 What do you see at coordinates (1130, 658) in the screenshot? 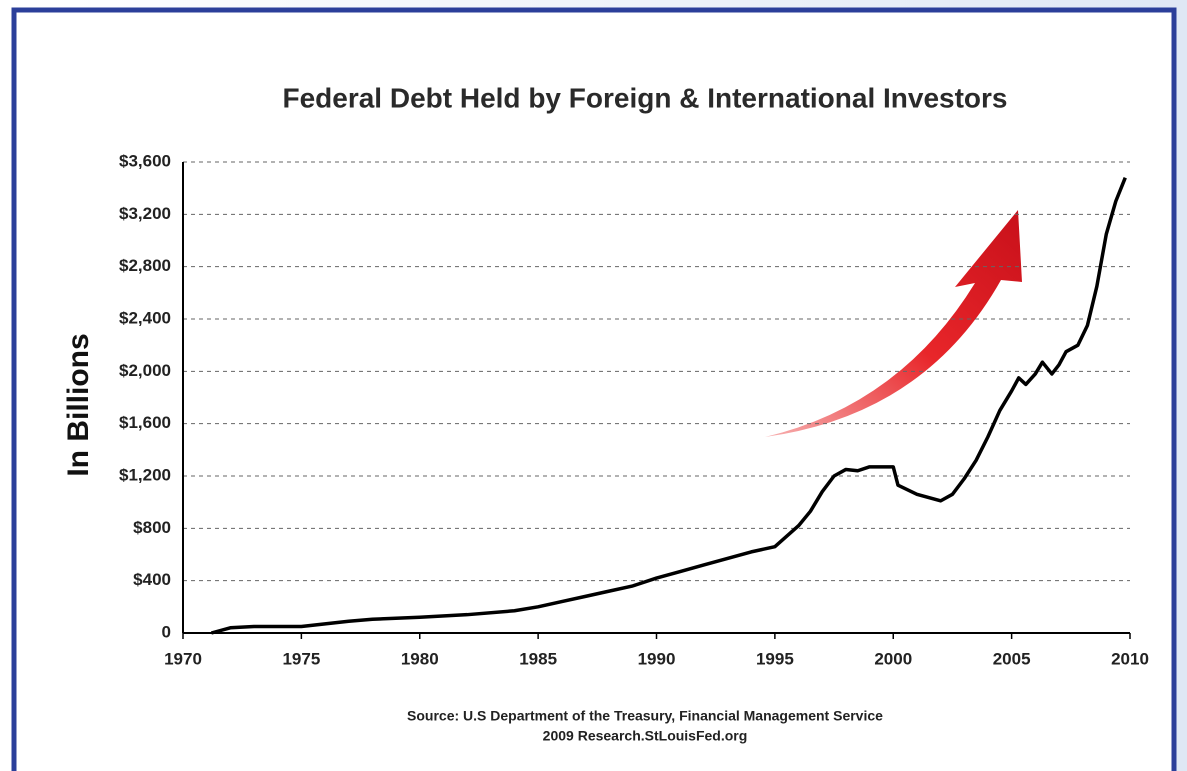
I see `x-tick-label: 2010` at bounding box center [1130, 658].